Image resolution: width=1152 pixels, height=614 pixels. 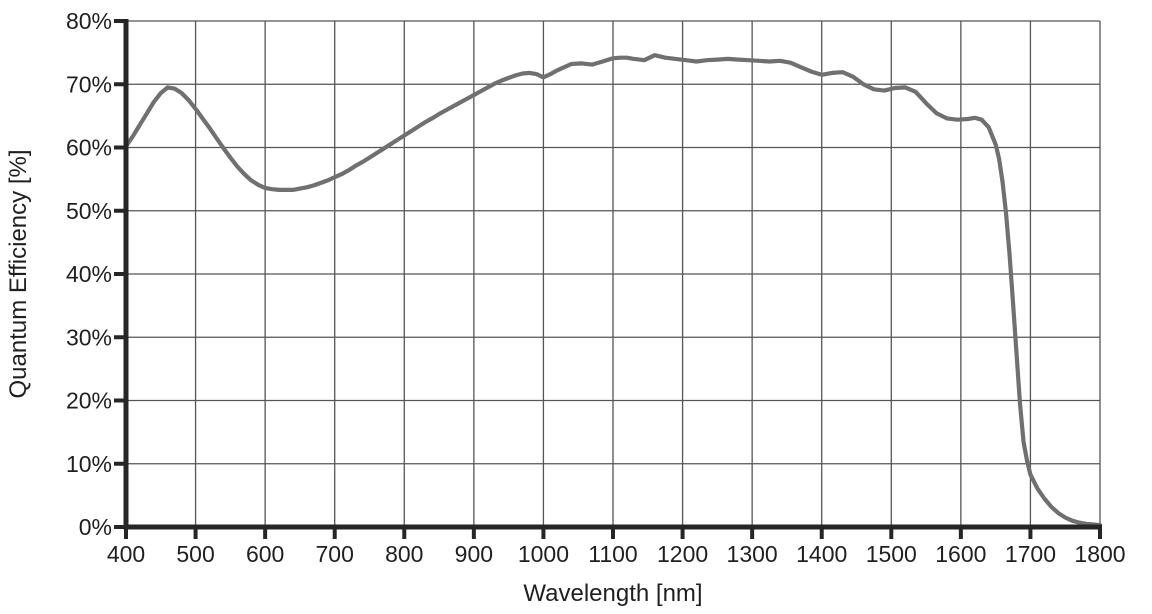 What do you see at coordinates (543, 554) in the screenshot?
I see `x-tick-label: 1000` at bounding box center [543, 554].